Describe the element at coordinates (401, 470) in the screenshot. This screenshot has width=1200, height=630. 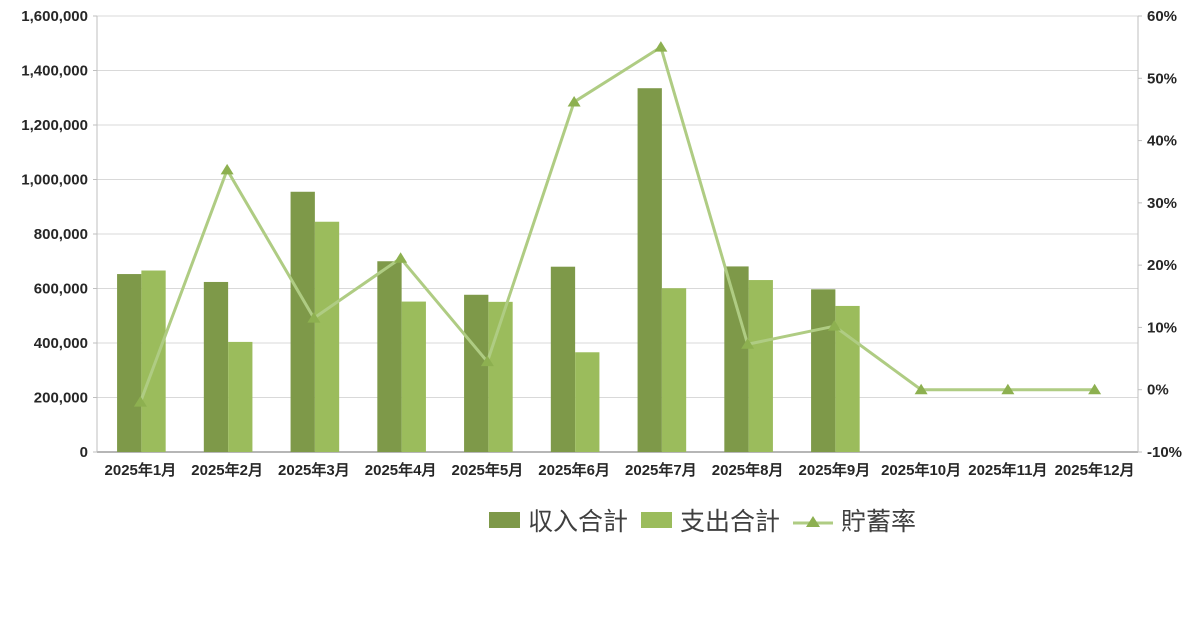
I see `x-axis-label: 2025年4月` at that location.